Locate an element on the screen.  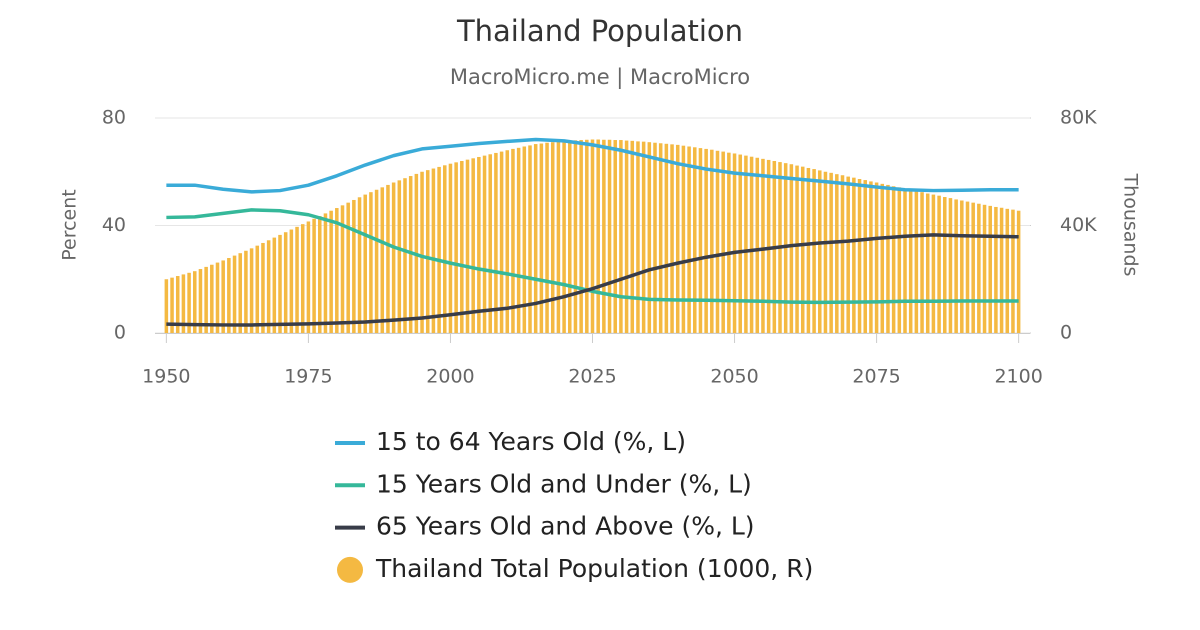
legend-label: 65 Years Old and Above (%, L) is located at coordinates (565, 526).